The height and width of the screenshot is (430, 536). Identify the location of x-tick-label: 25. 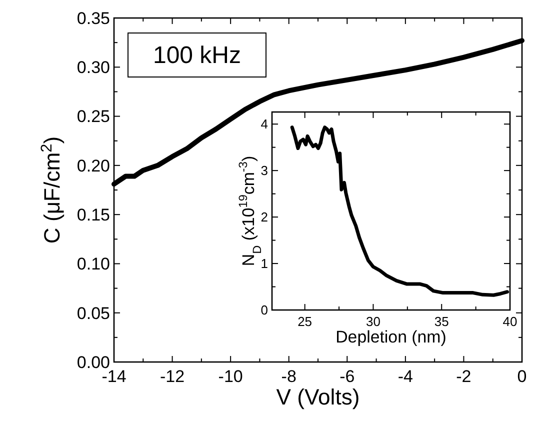
(305, 321).